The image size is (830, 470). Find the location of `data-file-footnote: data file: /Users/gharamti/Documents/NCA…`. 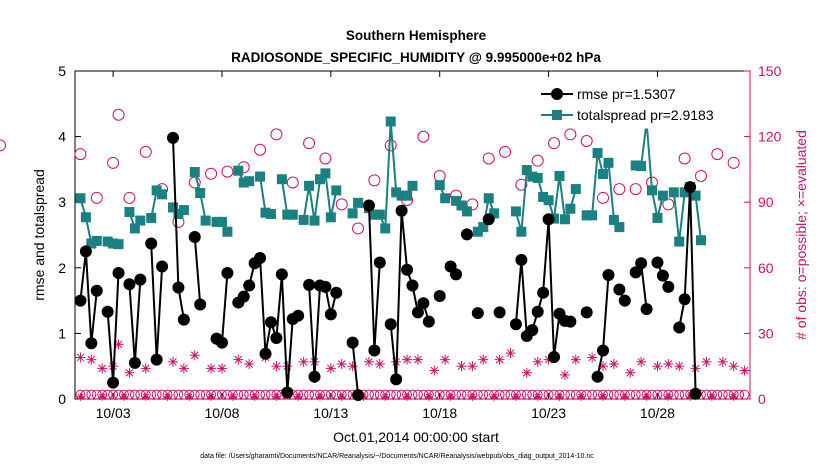

data-file-footnote: data file: /Users/gharamti/Documents/NCA… is located at coordinates (397, 456).